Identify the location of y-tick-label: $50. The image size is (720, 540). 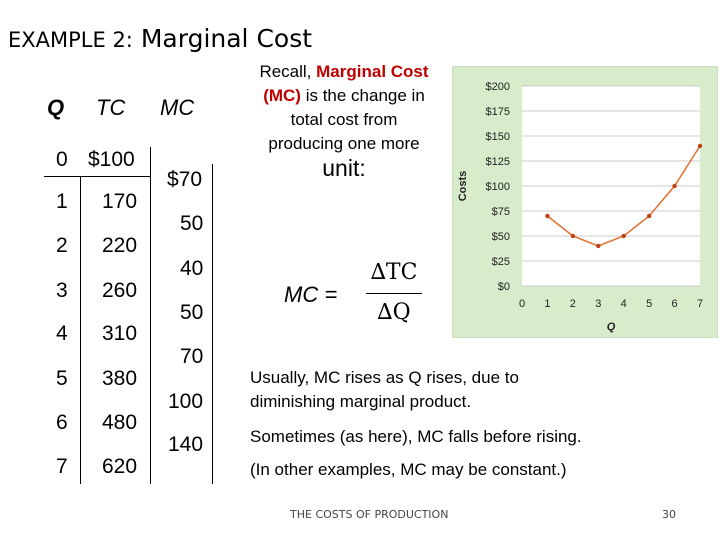
(501, 237).